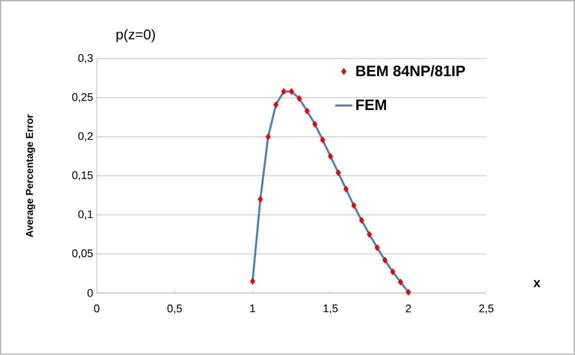 The width and height of the screenshot is (575, 355). Describe the element at coordinates (85, 215) in the screenshot. I see `y-tick-label: 0,1` at that location.